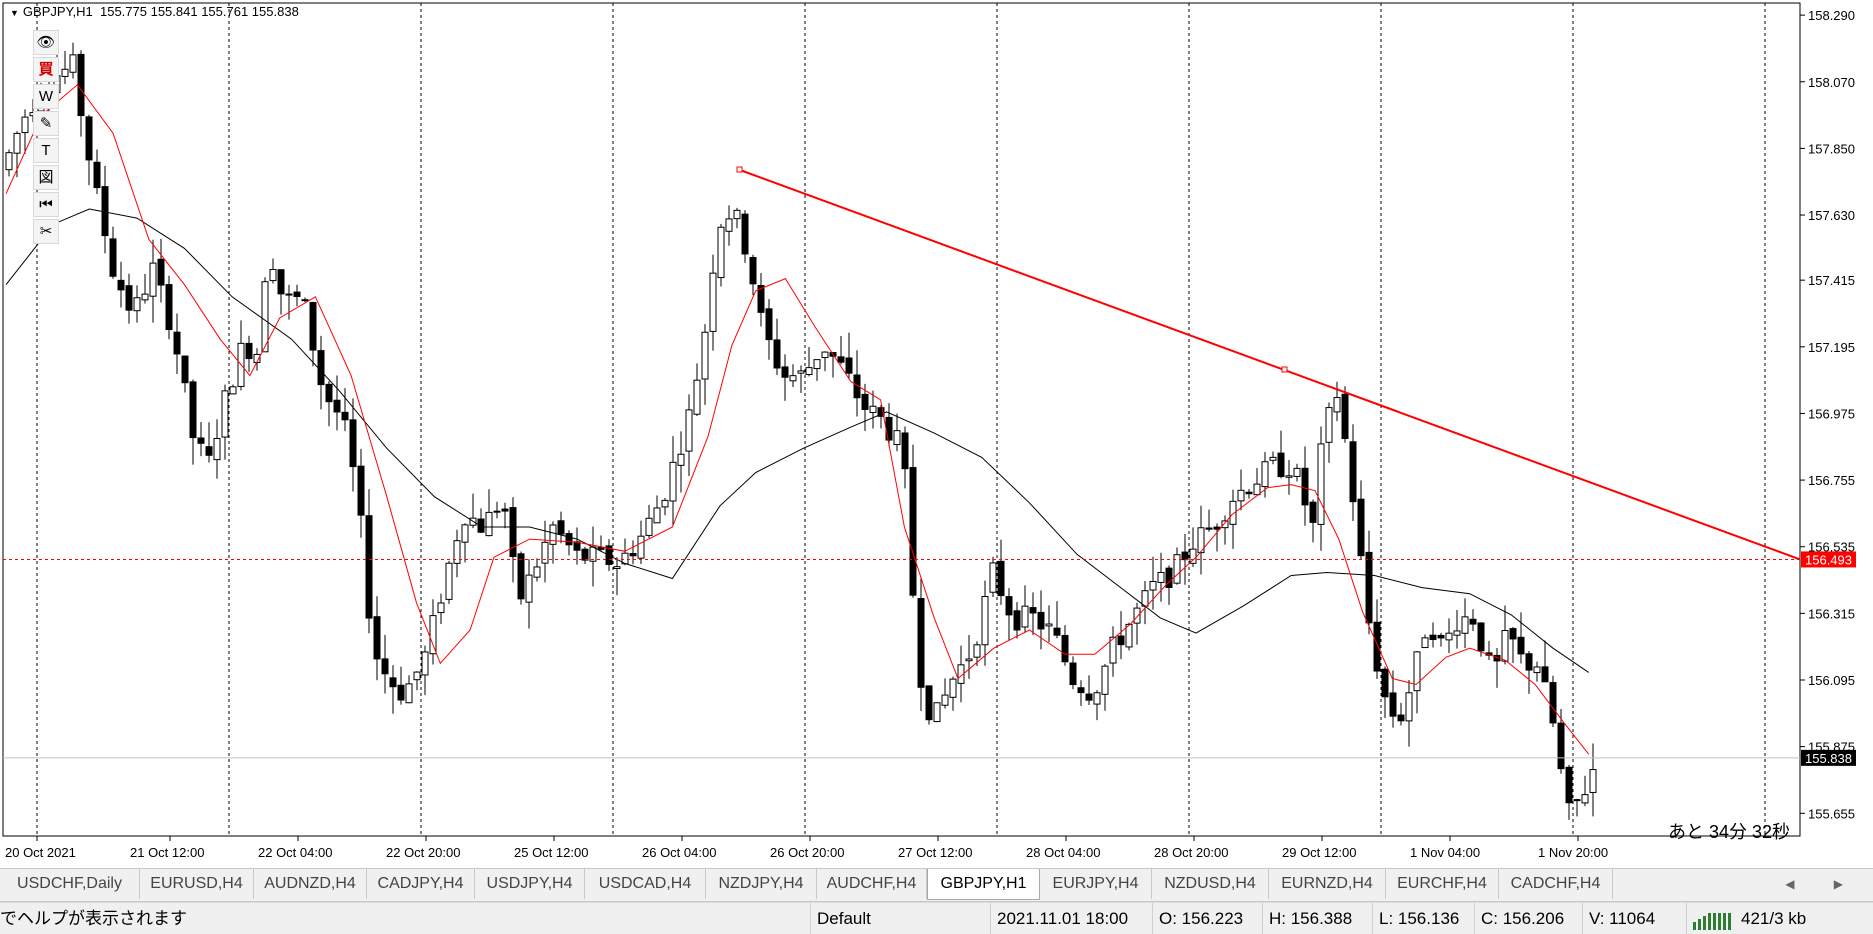 The image size is (1873, 934). Describe the element at coordinates (421, 884) in the screenshot. I see `tab-cadjpy-h4: CADJPY,H4` at that location.